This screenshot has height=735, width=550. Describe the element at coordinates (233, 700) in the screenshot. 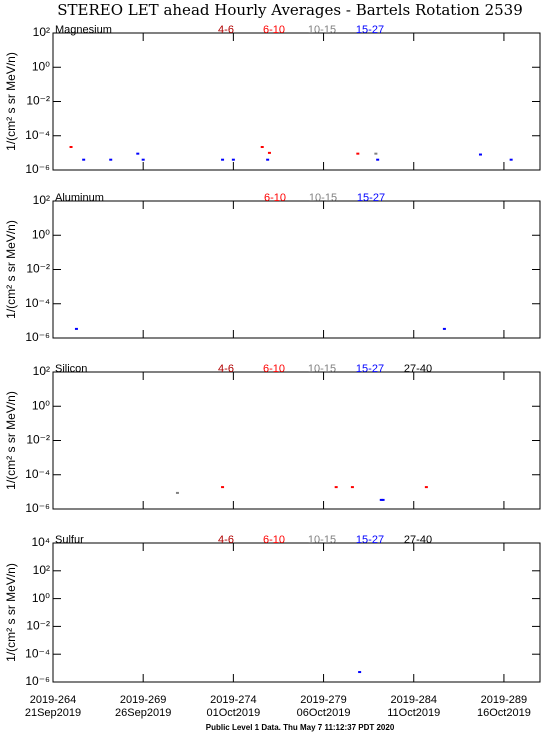

I see `x-tick-label: 2019-274` at that location.